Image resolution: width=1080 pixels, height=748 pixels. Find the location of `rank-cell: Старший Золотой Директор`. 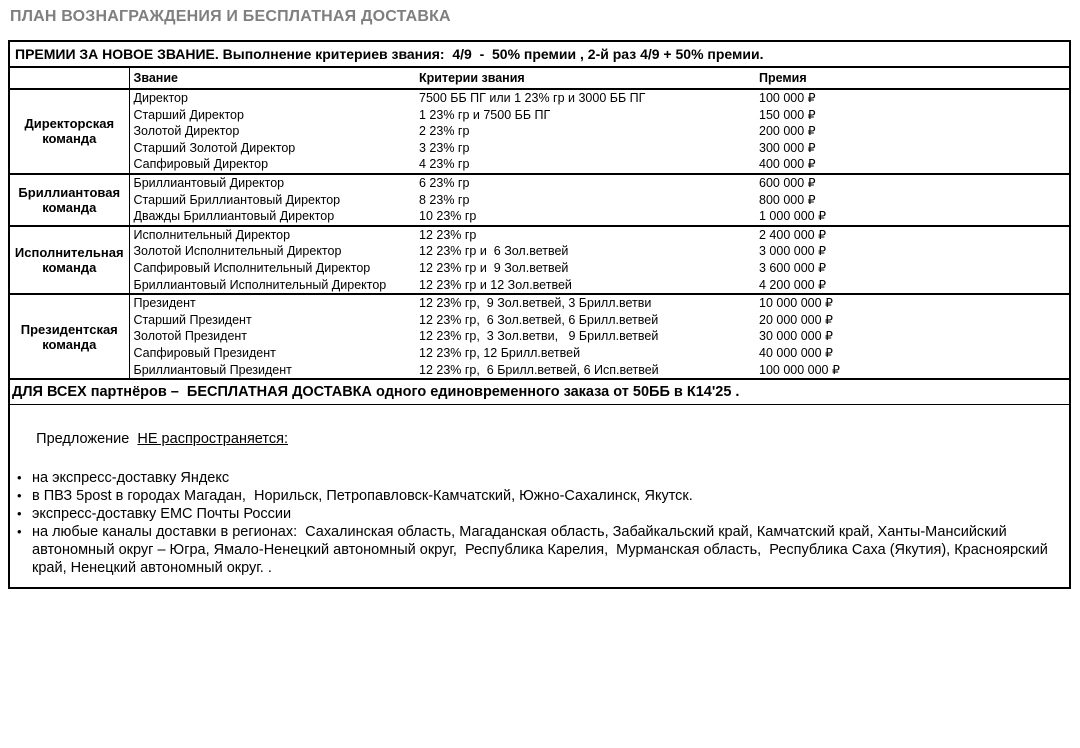

rank-cell: Старший Золотой Директор is located at coordinates (214, 147).